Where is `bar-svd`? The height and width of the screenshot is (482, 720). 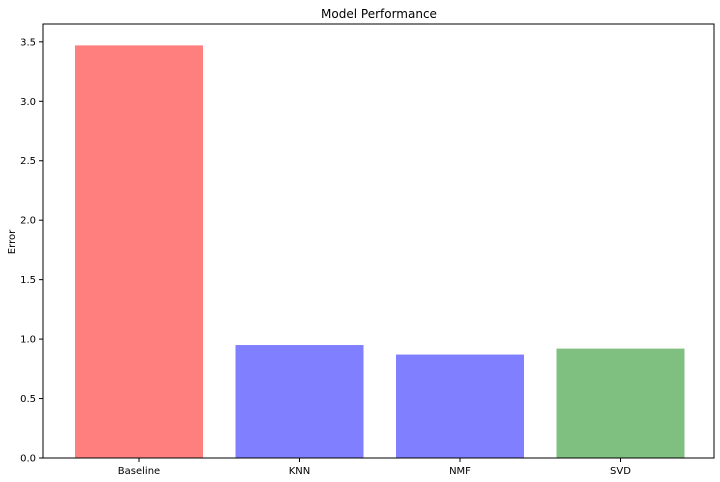
bar-svd is located at coordinates (620, 403).